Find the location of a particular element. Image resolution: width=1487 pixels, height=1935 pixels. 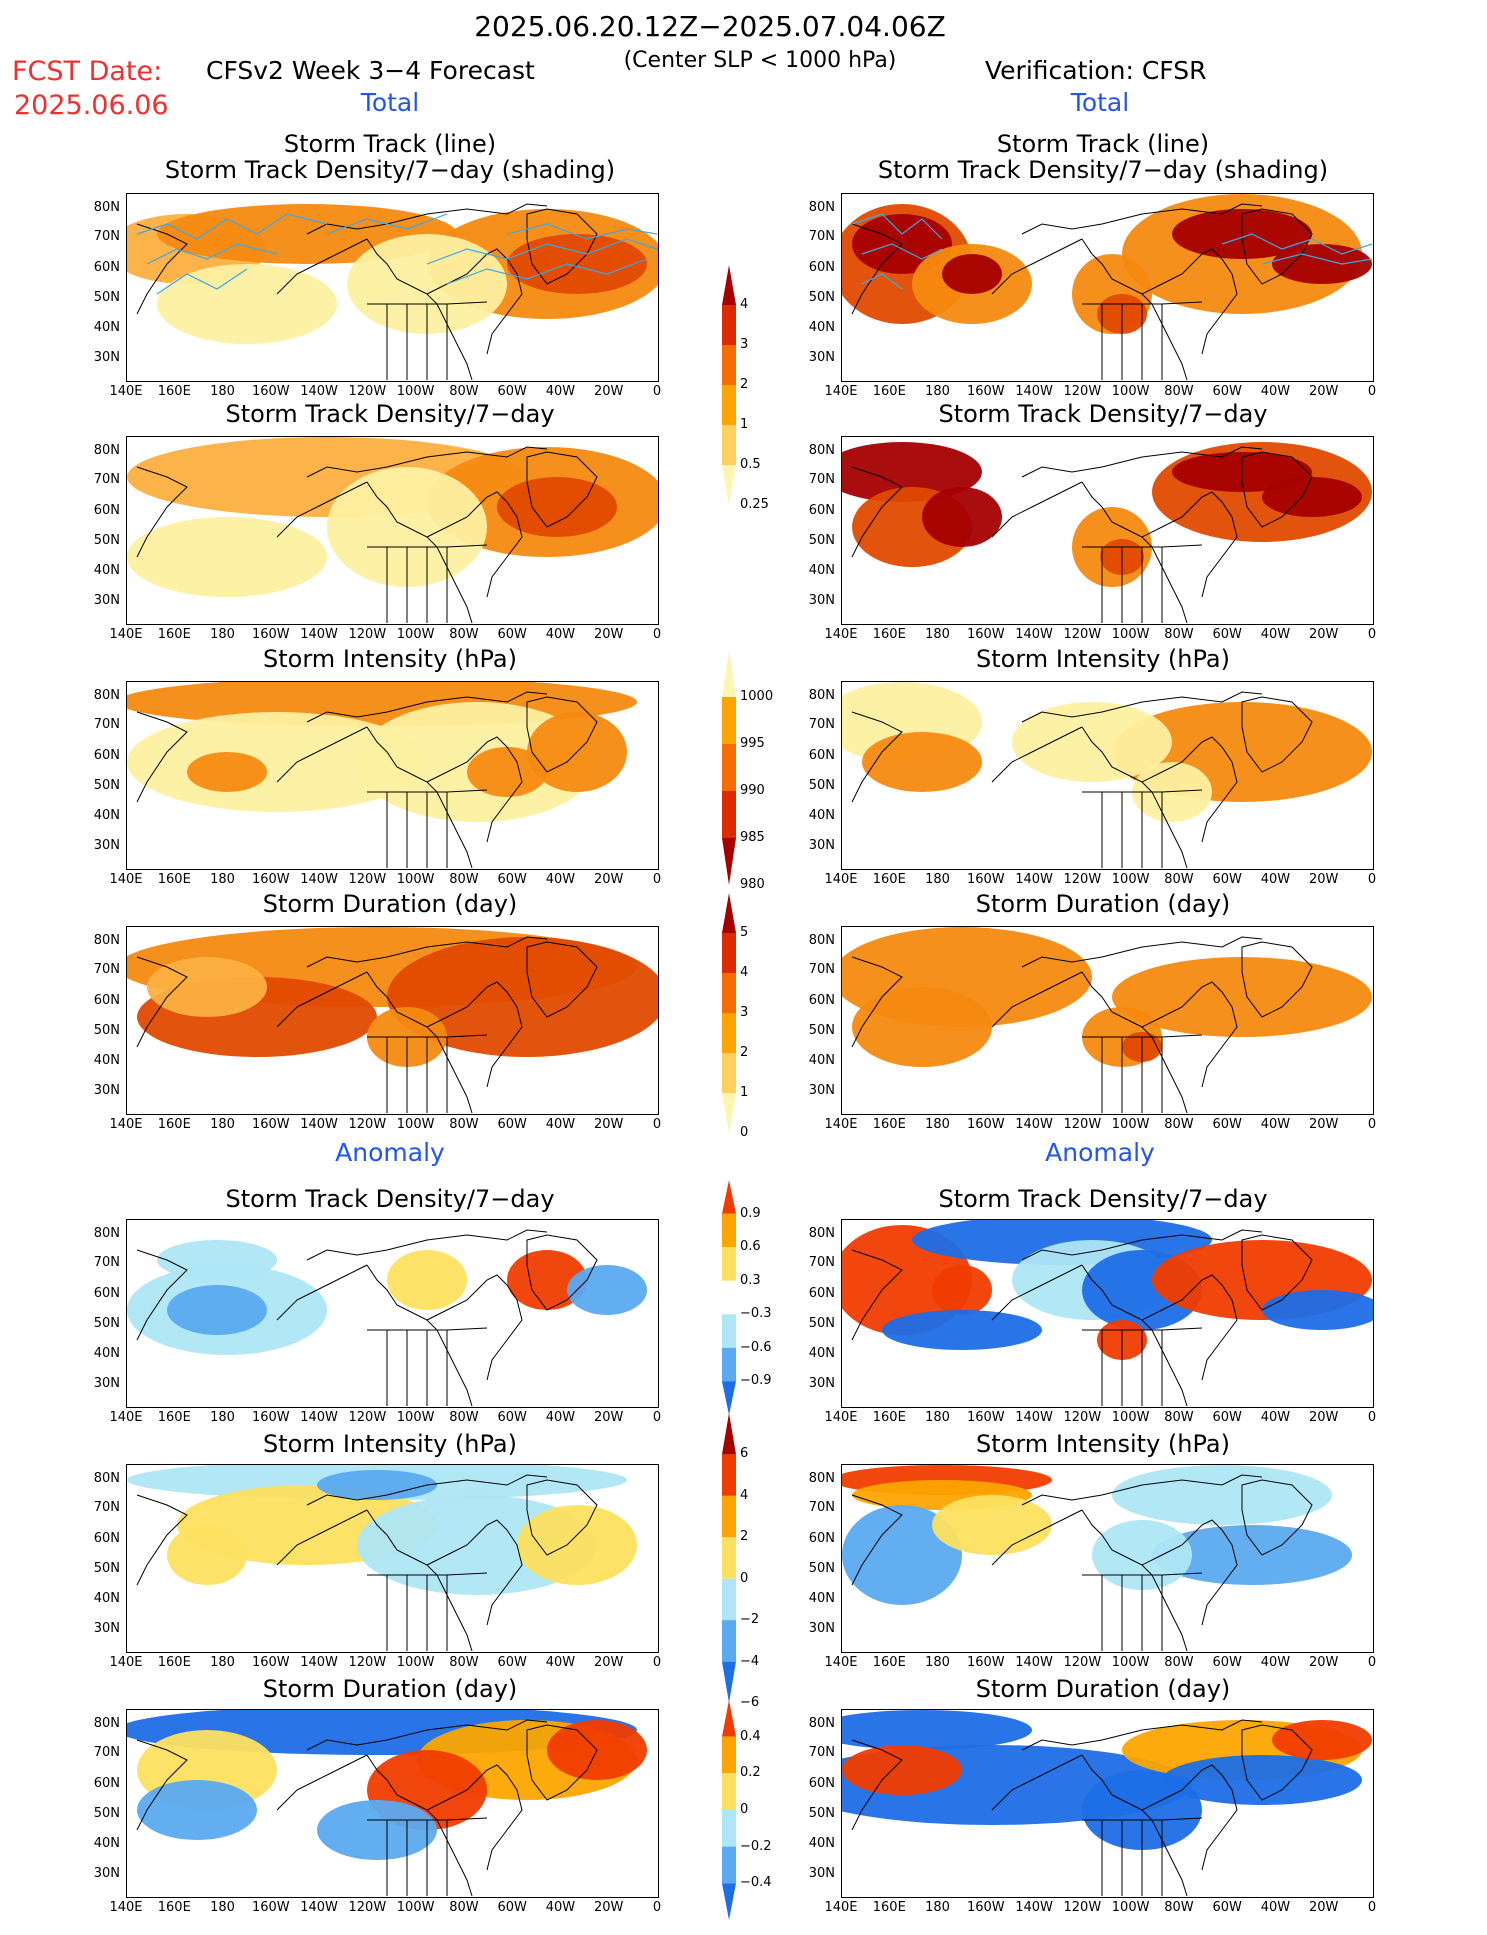

map-svg-l4 is located at coordinates (387, 1318).